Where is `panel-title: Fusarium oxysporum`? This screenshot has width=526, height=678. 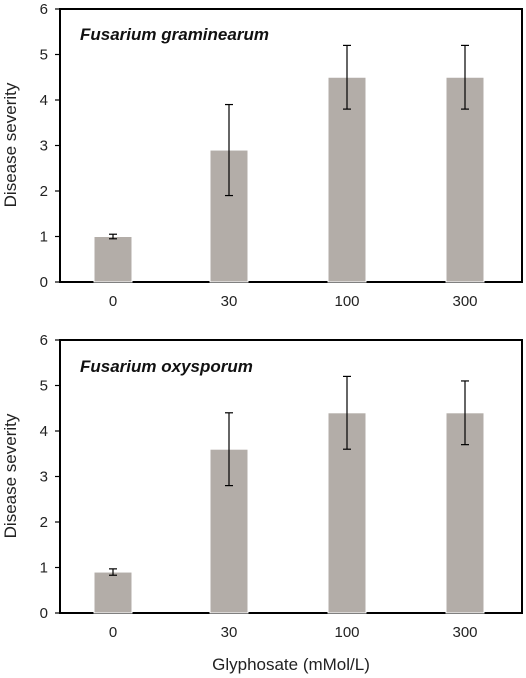 panel-title: Fusarium oxysporum is located at coordinates (166, 366).